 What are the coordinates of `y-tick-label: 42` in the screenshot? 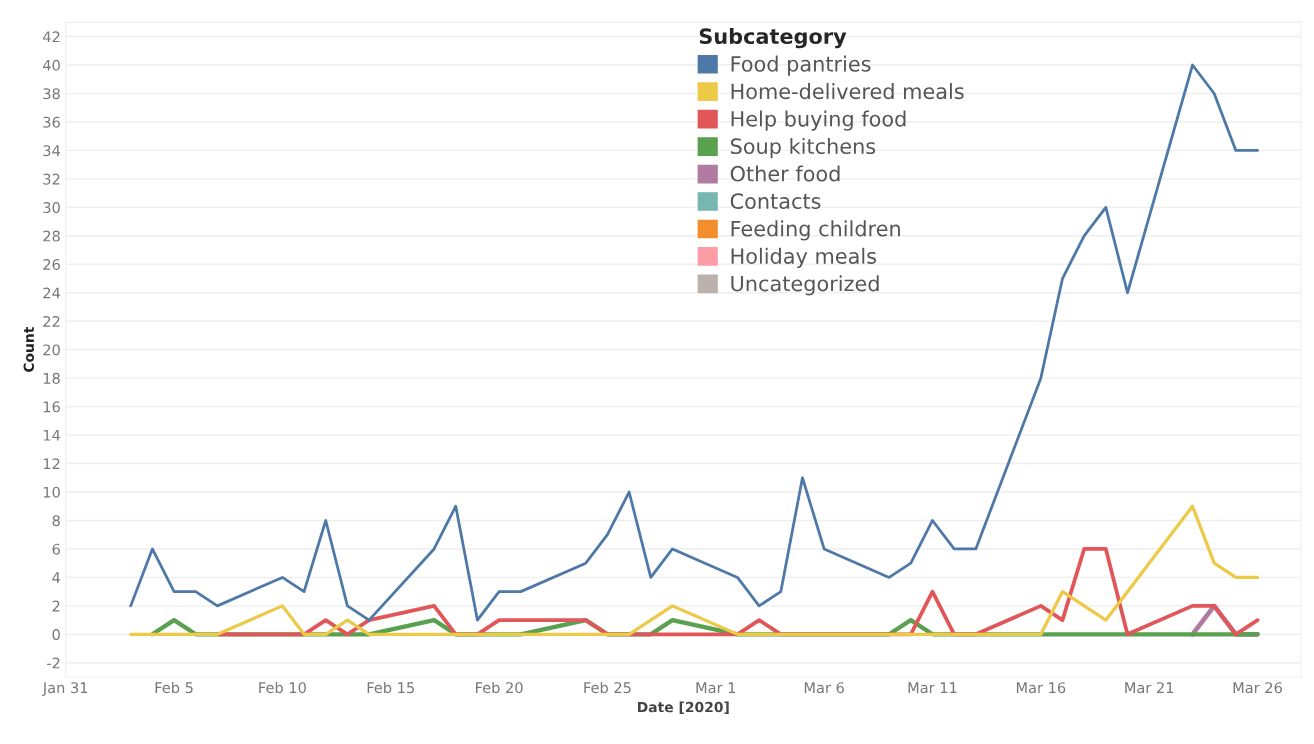 It's located at (51, 37).